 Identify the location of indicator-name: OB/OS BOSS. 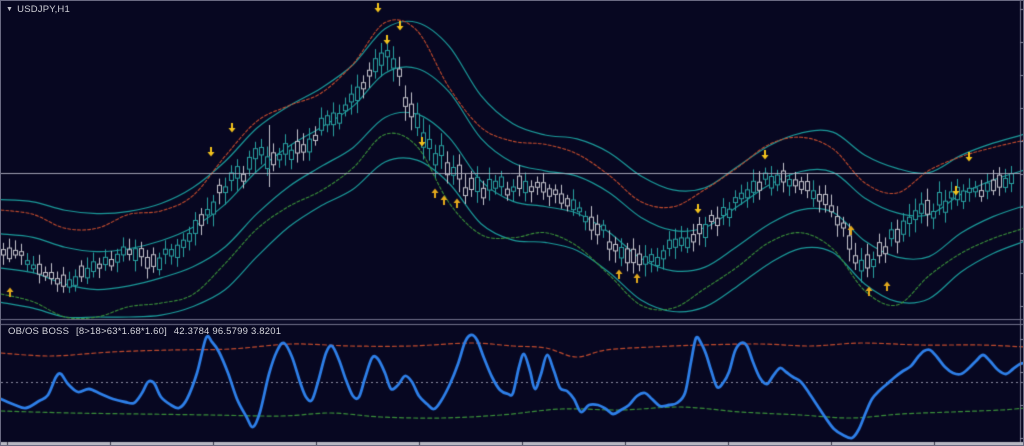
(39, 331).